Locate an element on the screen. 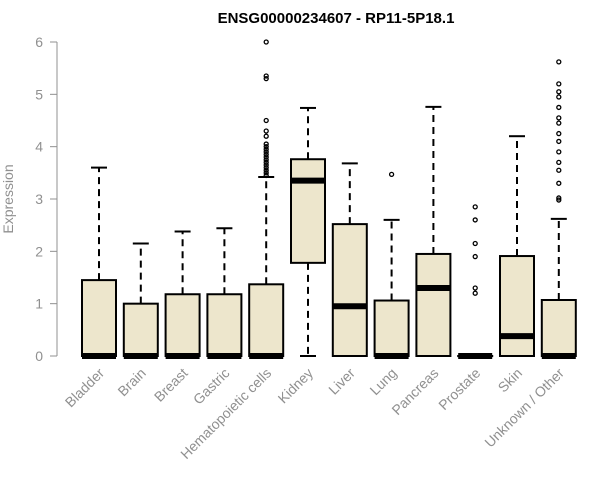  x-tick-label-skin: Skin is located at coordinates (510, 380).